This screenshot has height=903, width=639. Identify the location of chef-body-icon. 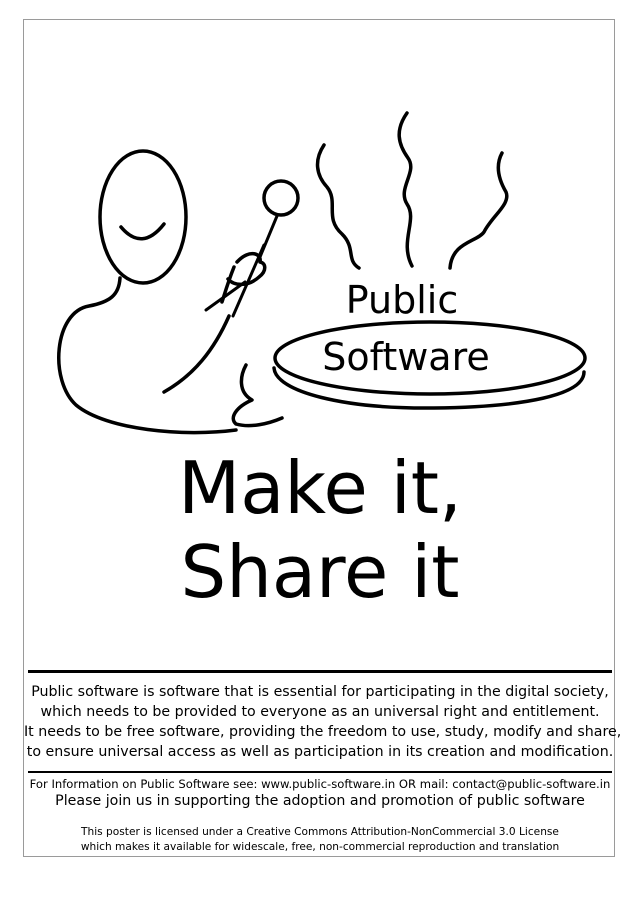
(147, 355).